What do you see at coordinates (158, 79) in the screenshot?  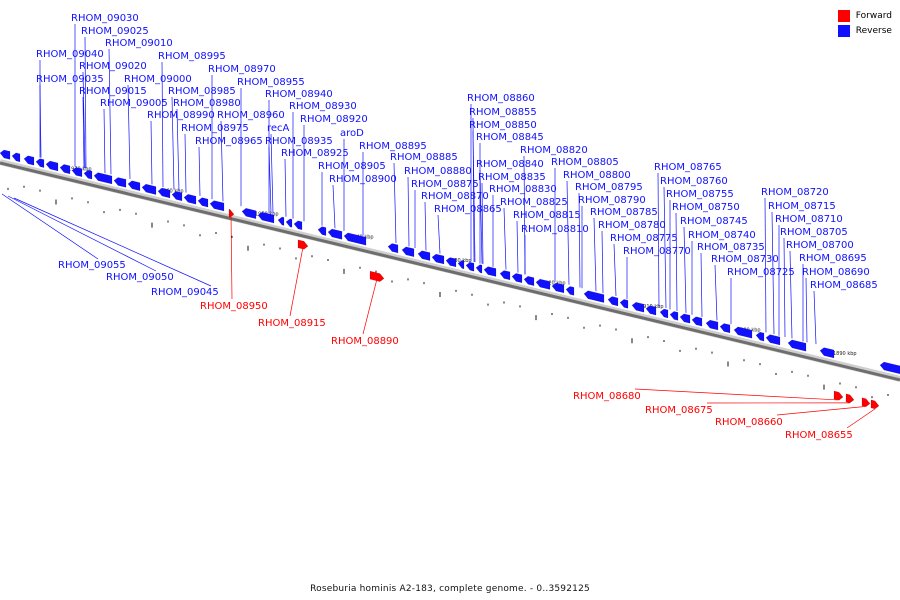 I see `gene-label: RHOM_09000` at bounding box center [158, 79].